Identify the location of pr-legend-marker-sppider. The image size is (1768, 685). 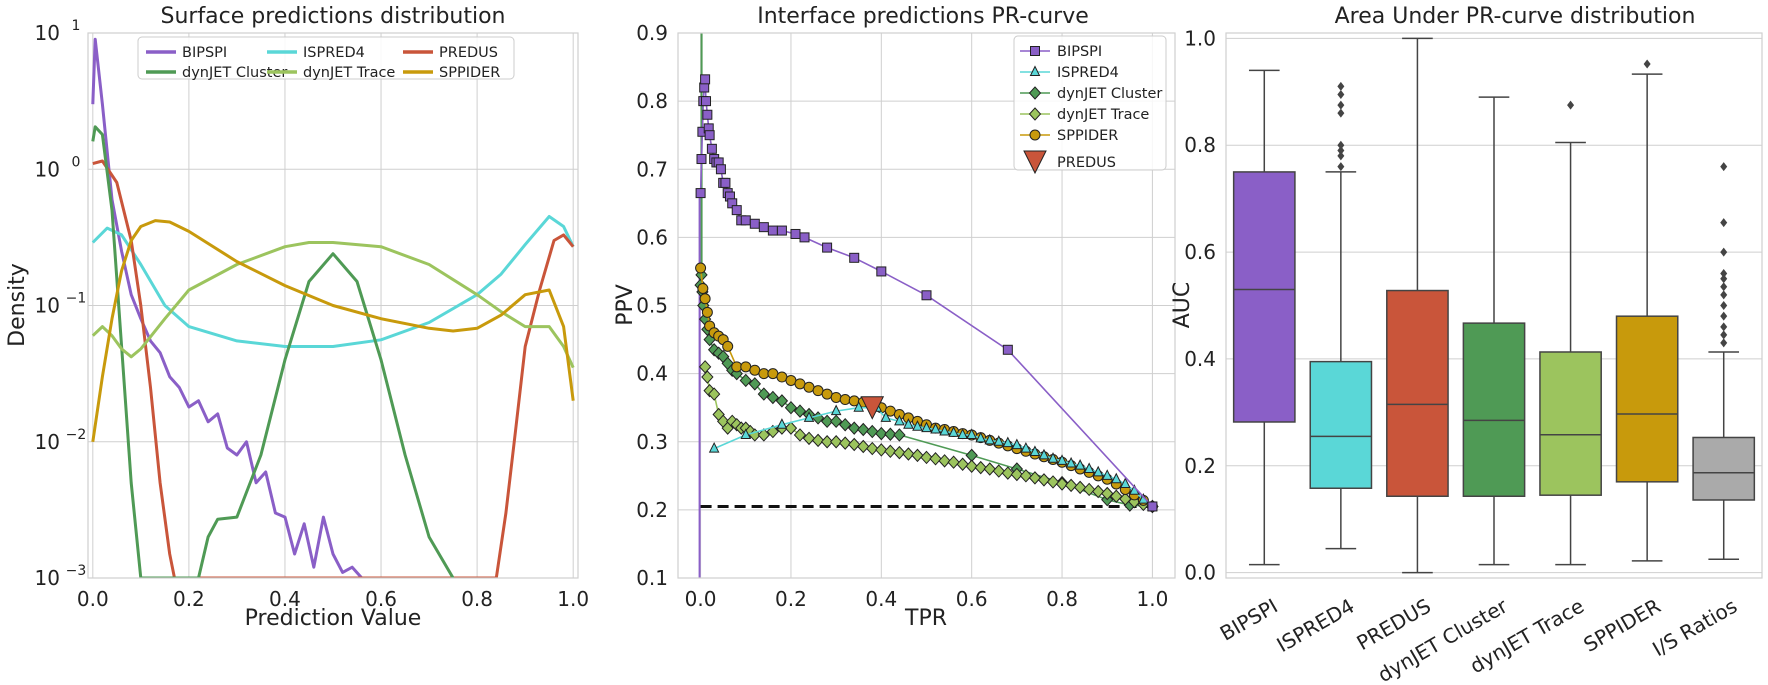
(1035, 135).